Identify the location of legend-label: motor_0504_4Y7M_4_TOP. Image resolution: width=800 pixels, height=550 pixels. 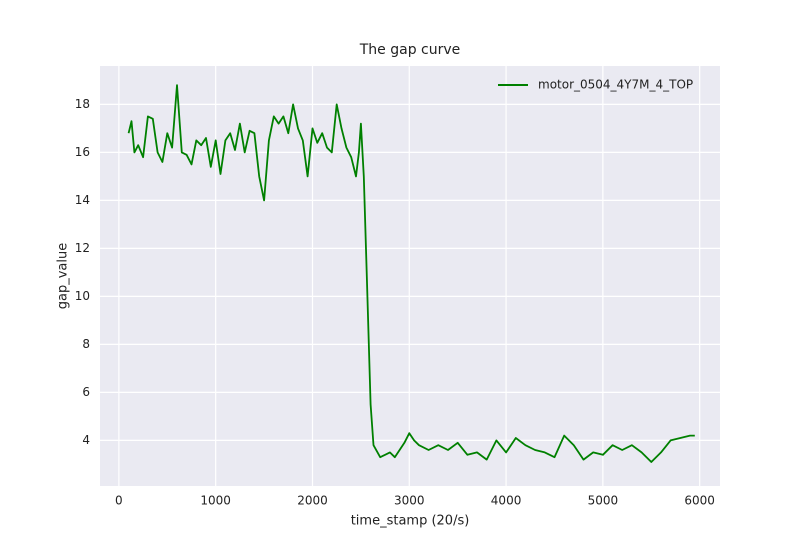
(615, 85).